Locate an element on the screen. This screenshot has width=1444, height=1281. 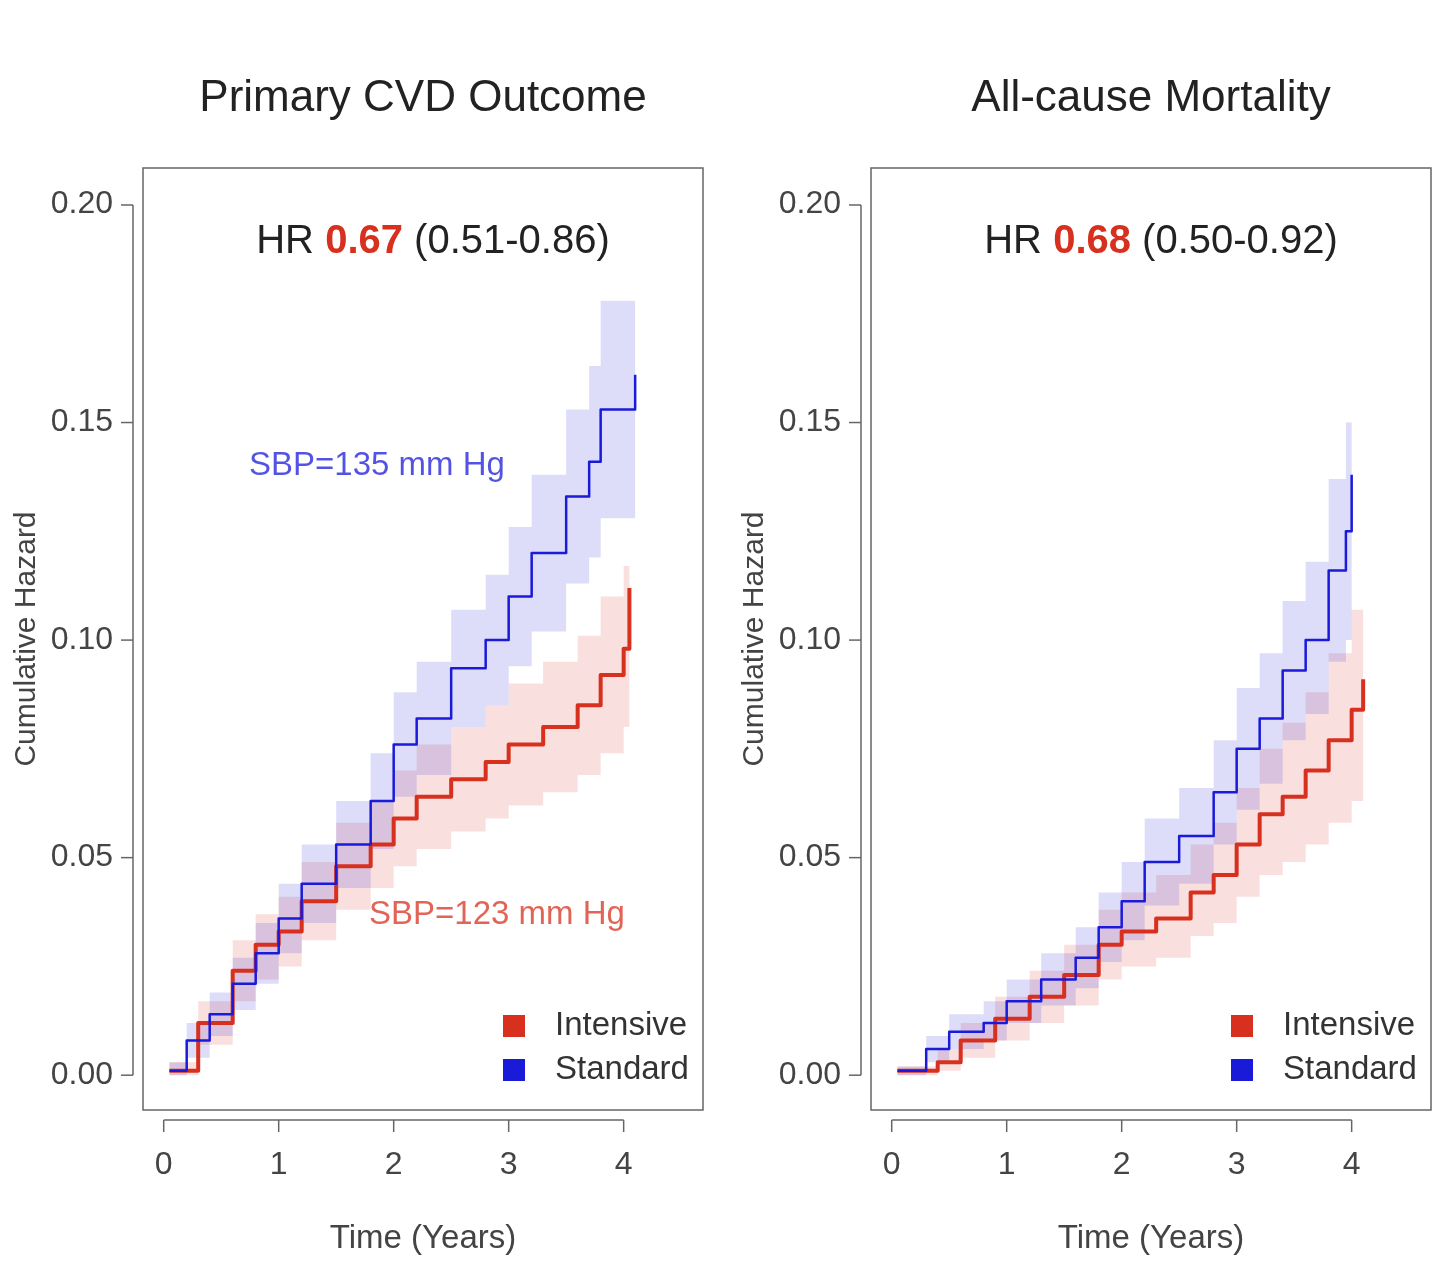
chart-title: All-cause Mortality is located at coordinates (1151, 95).